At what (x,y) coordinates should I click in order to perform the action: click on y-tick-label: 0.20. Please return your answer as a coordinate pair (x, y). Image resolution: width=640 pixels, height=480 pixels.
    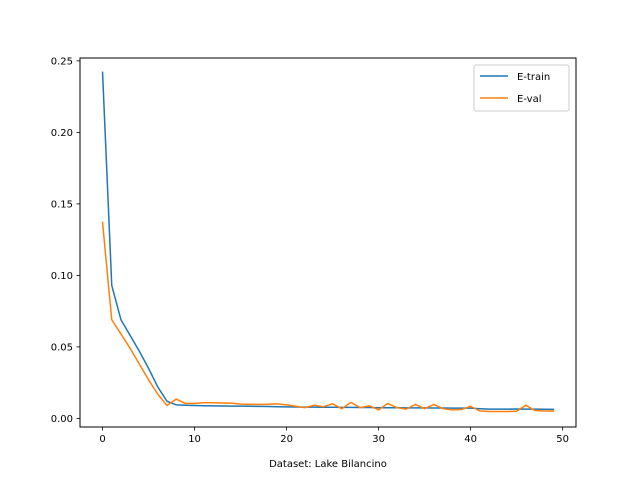
    Looking at the image, I should click on (62, 133).